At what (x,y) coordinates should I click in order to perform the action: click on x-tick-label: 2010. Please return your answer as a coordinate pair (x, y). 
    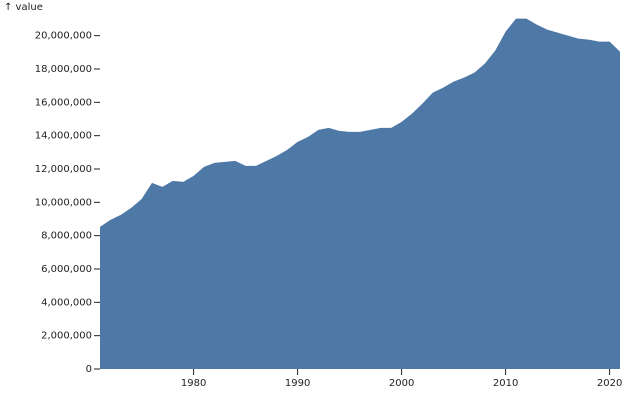
    Looking at the image, I should click on (505, 383).